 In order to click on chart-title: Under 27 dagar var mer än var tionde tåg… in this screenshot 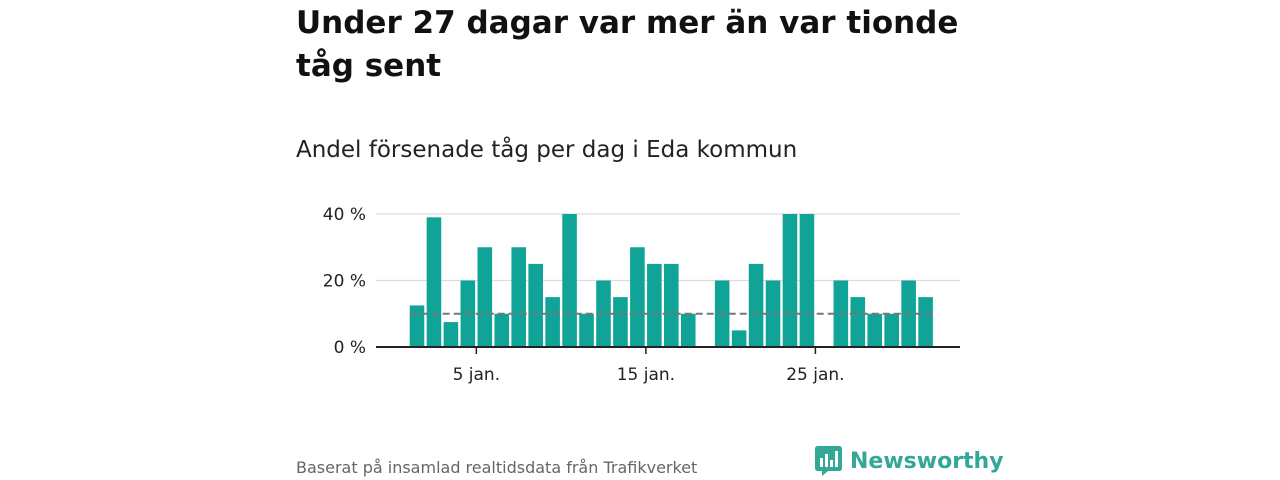, I will do `click(627, 44)`.